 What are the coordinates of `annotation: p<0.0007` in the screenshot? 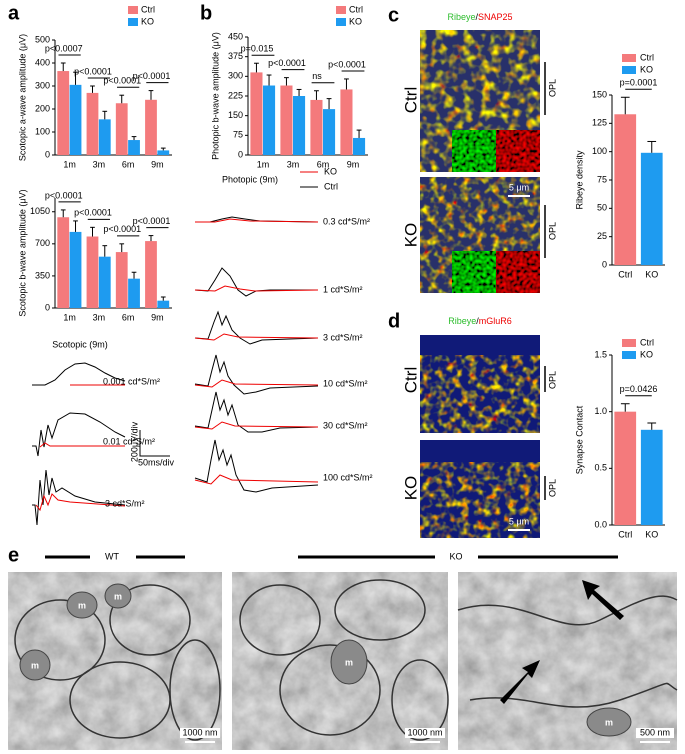 It's located at (64, 48).